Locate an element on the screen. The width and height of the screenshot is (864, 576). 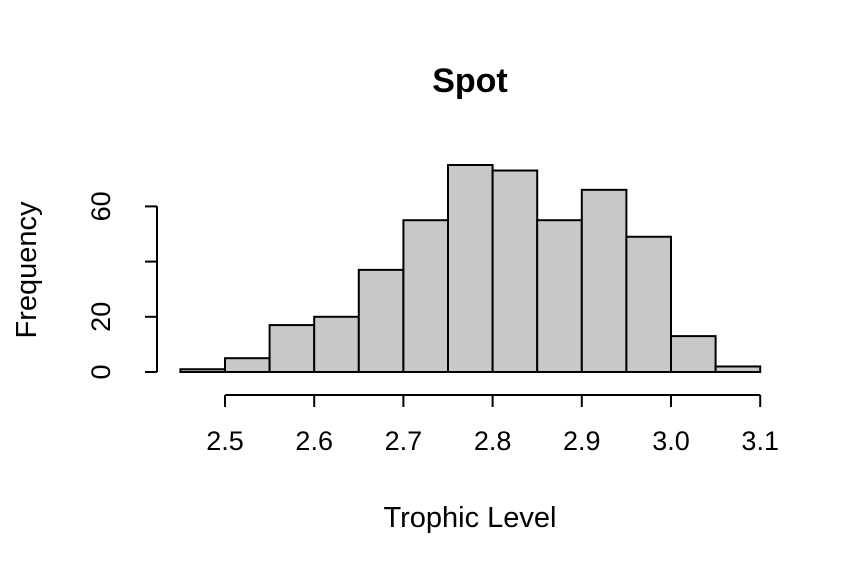
x-tick-label: 2.8 is located at coordinates (493, 441).